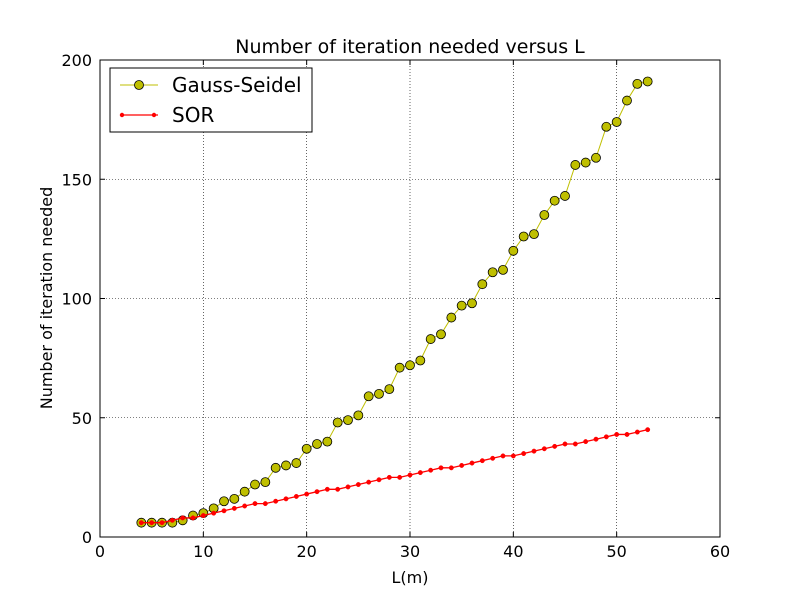 The height and width of the screenshot is (597, 800). I want to click on legend-label-gauss-seidel: Gauss-Seidel, so click(237, 85).